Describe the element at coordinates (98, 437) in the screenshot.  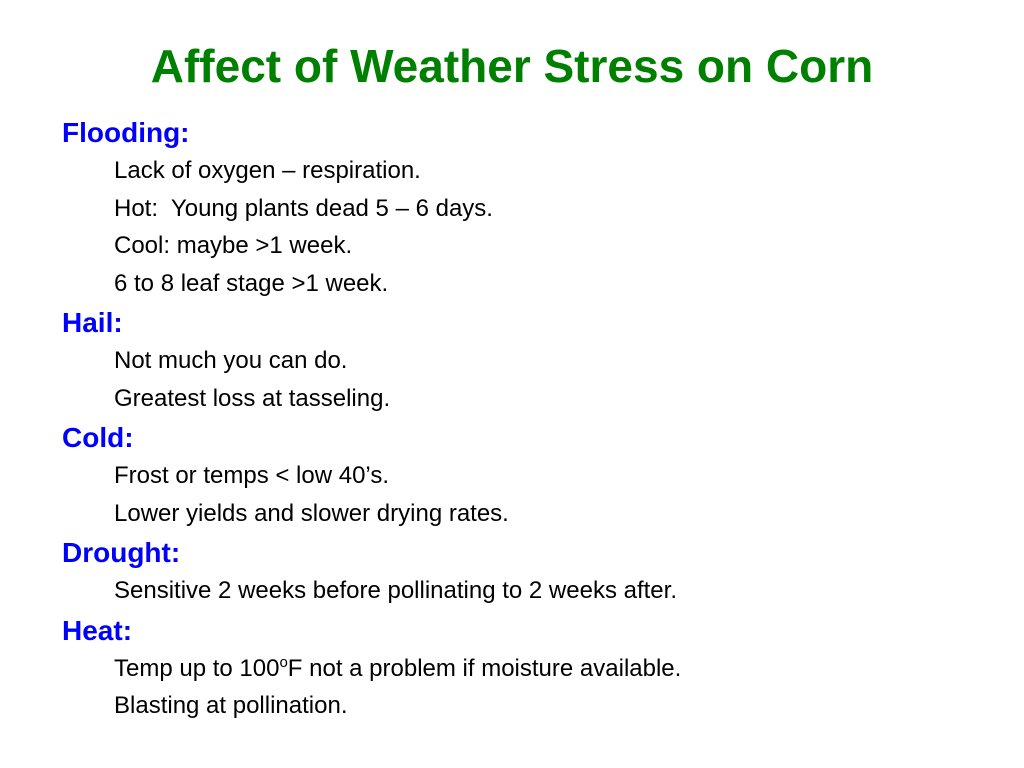
I see `section-heading: Cold:` at that location.